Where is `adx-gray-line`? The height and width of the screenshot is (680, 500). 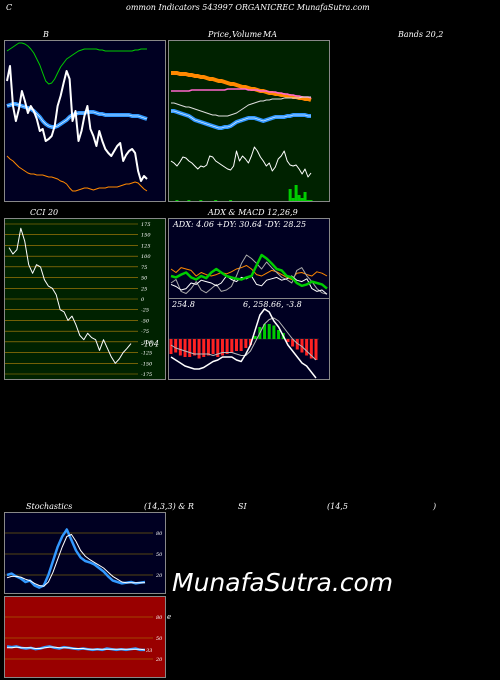
adx-gray-line is located at coordinates (249, 274).